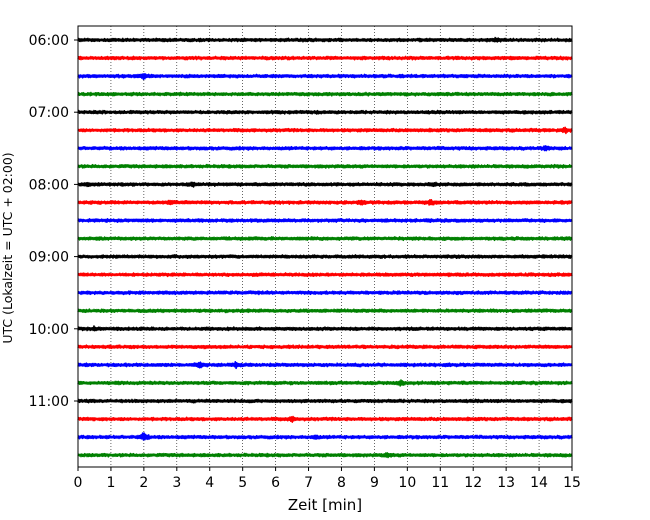 The height and width of the screenshot is (520, 650). Describe the element at coordinates (440, 483) in the screenshot. I see `x-tick-label: 11` at that location.